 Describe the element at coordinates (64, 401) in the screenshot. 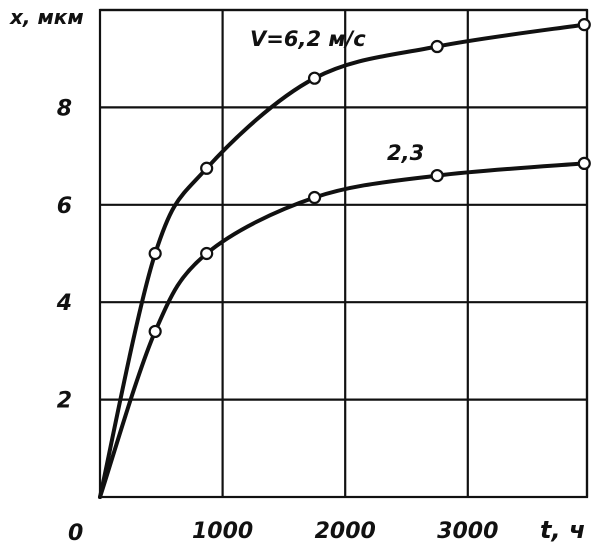

I see `y-tick-label-0: 2` at that location.